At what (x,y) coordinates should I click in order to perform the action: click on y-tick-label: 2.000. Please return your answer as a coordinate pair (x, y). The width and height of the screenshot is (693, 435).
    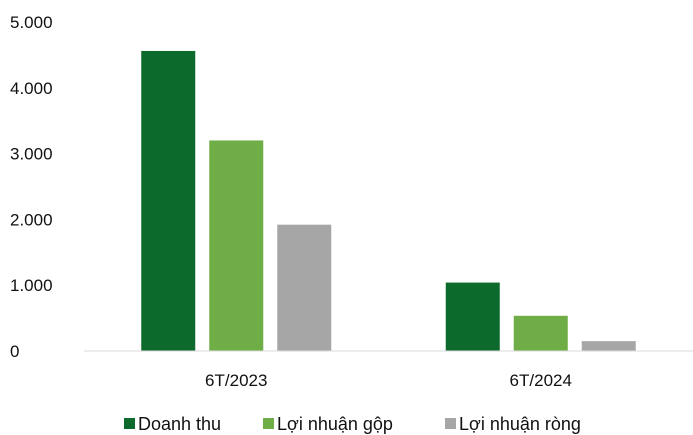
    Looking at the image, I should click on (31, 219).